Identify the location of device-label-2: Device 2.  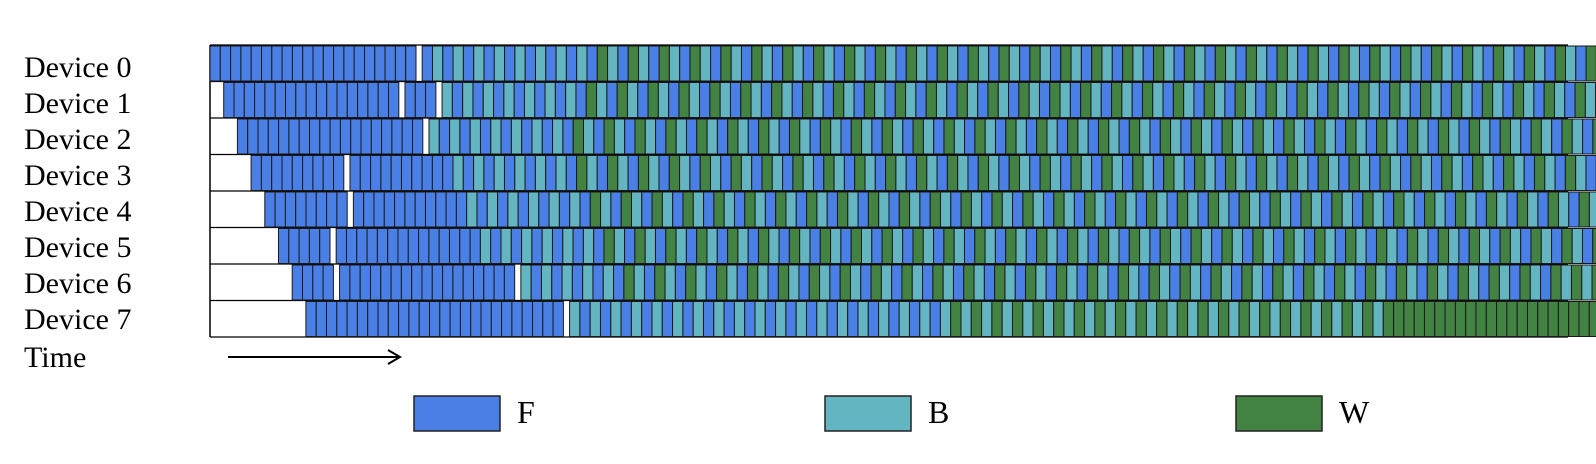
(77, 139).